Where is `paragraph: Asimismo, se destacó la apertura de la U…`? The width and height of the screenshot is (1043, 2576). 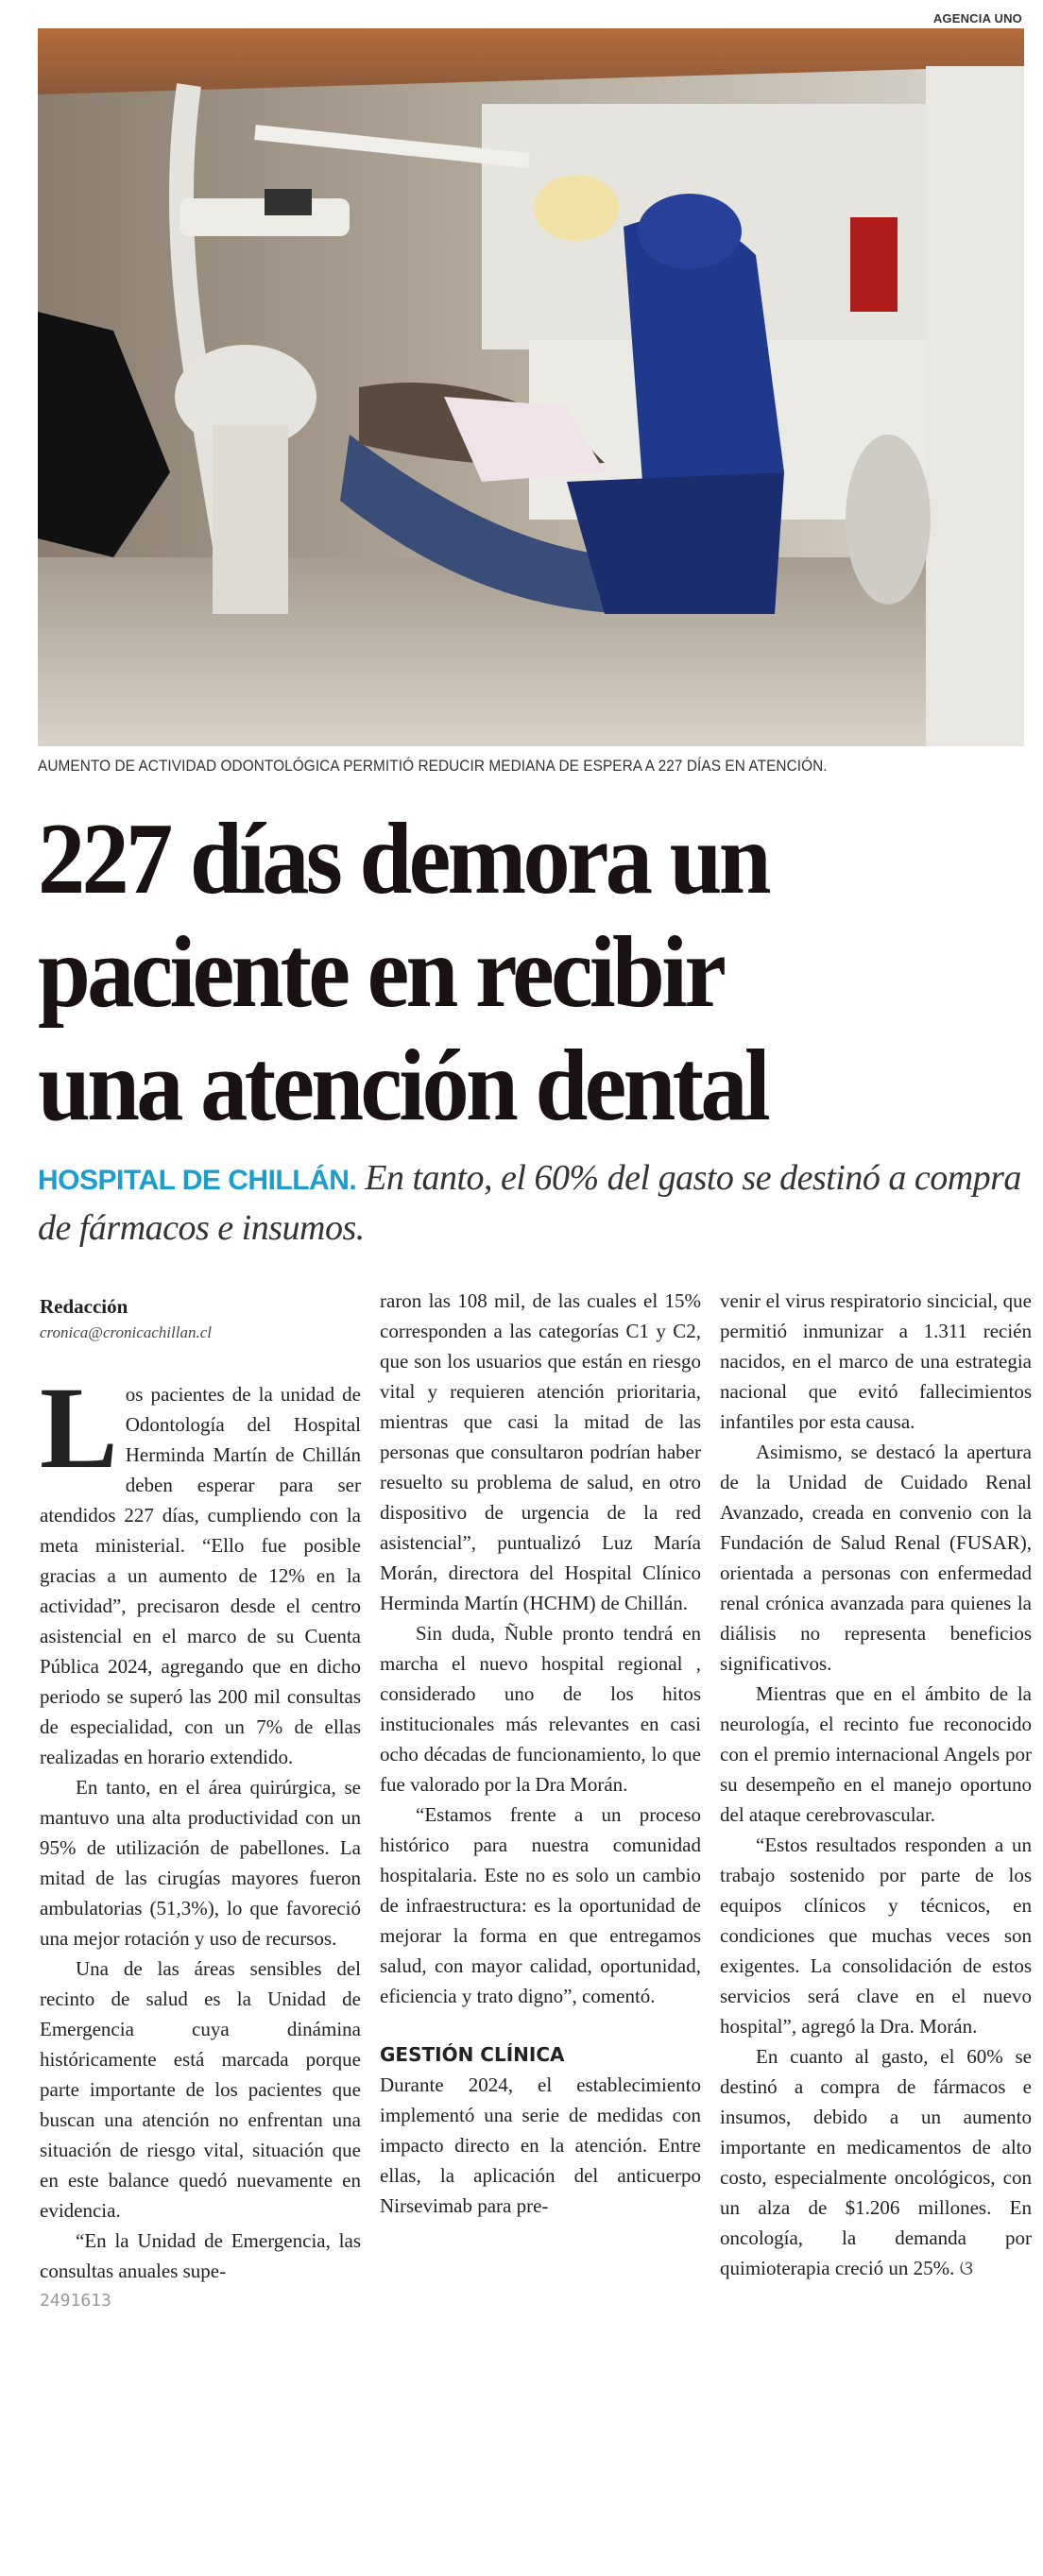
paragraph: Asimismo, se destacó la apertura de la U… is located at coordinates (876, 1558).